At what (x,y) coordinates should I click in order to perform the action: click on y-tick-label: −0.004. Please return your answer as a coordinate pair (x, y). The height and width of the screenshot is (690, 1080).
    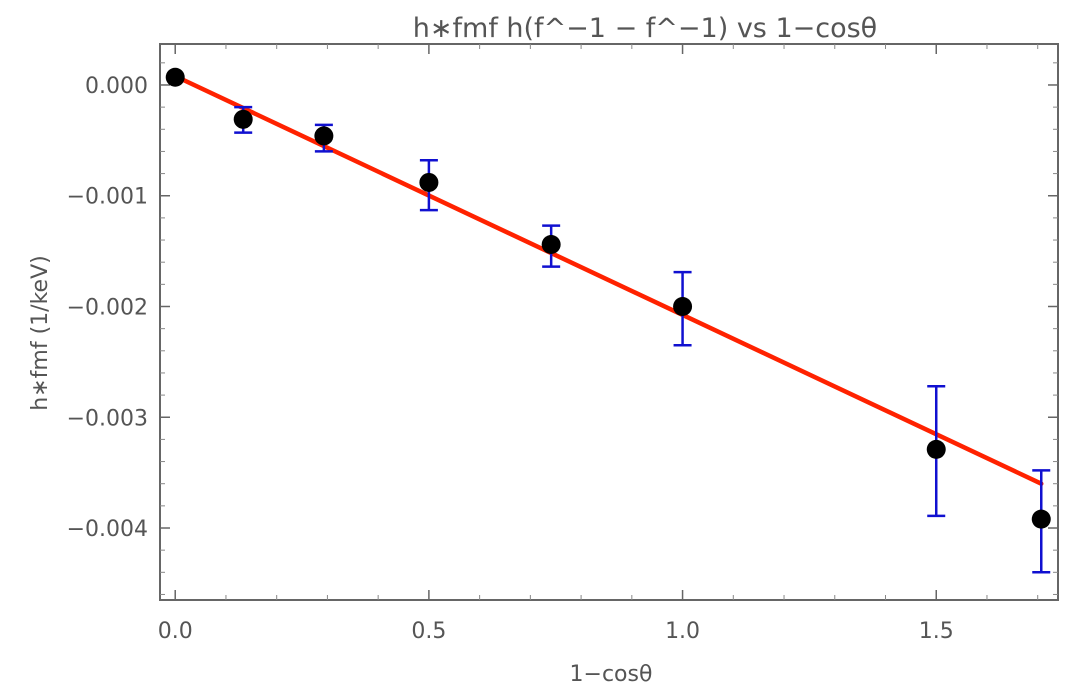
    Looking at the image, I should click on (107, 529).